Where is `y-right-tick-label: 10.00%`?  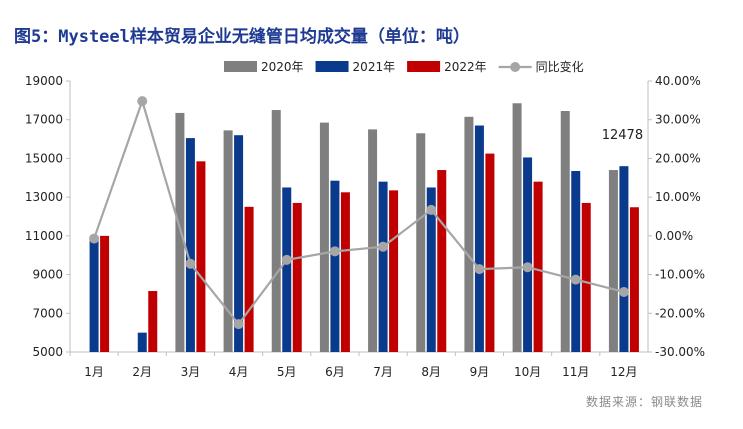
y-right-tick-label: 10.00% is located at coordinates (678, 197).